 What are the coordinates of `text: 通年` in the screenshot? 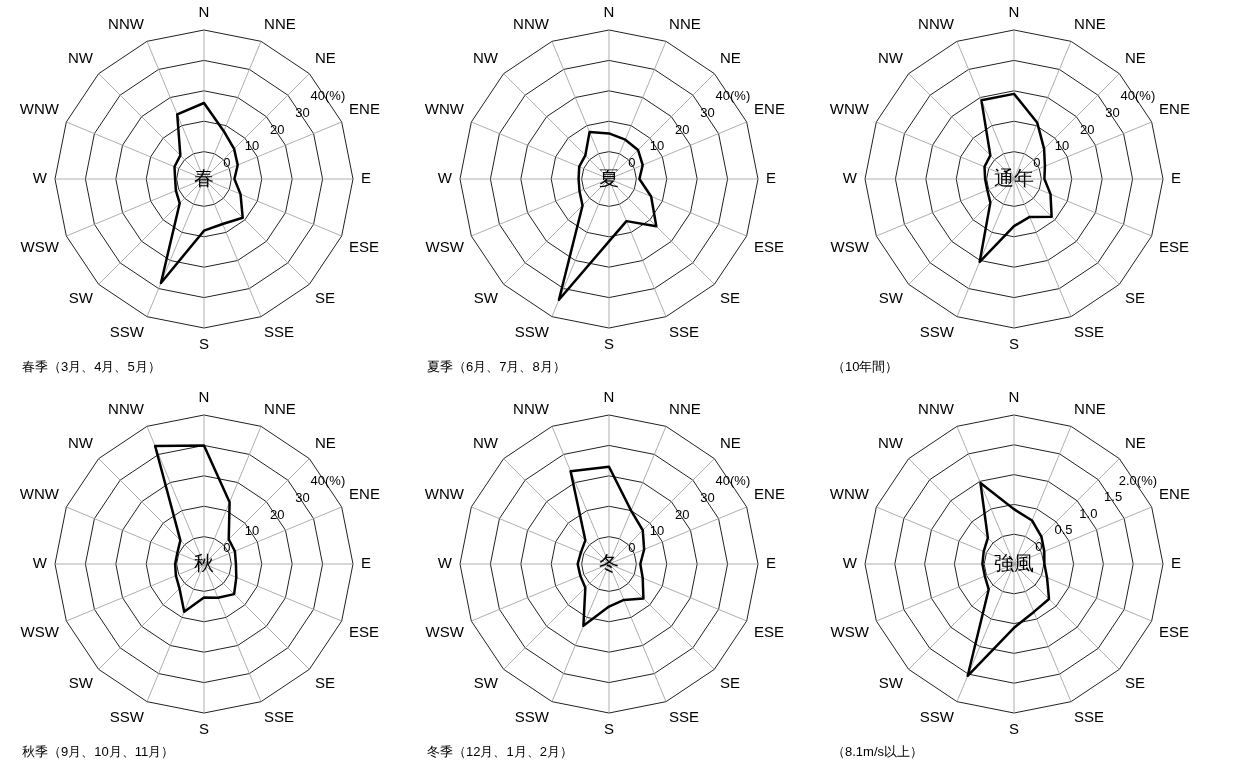 It's located at (1014, 177).